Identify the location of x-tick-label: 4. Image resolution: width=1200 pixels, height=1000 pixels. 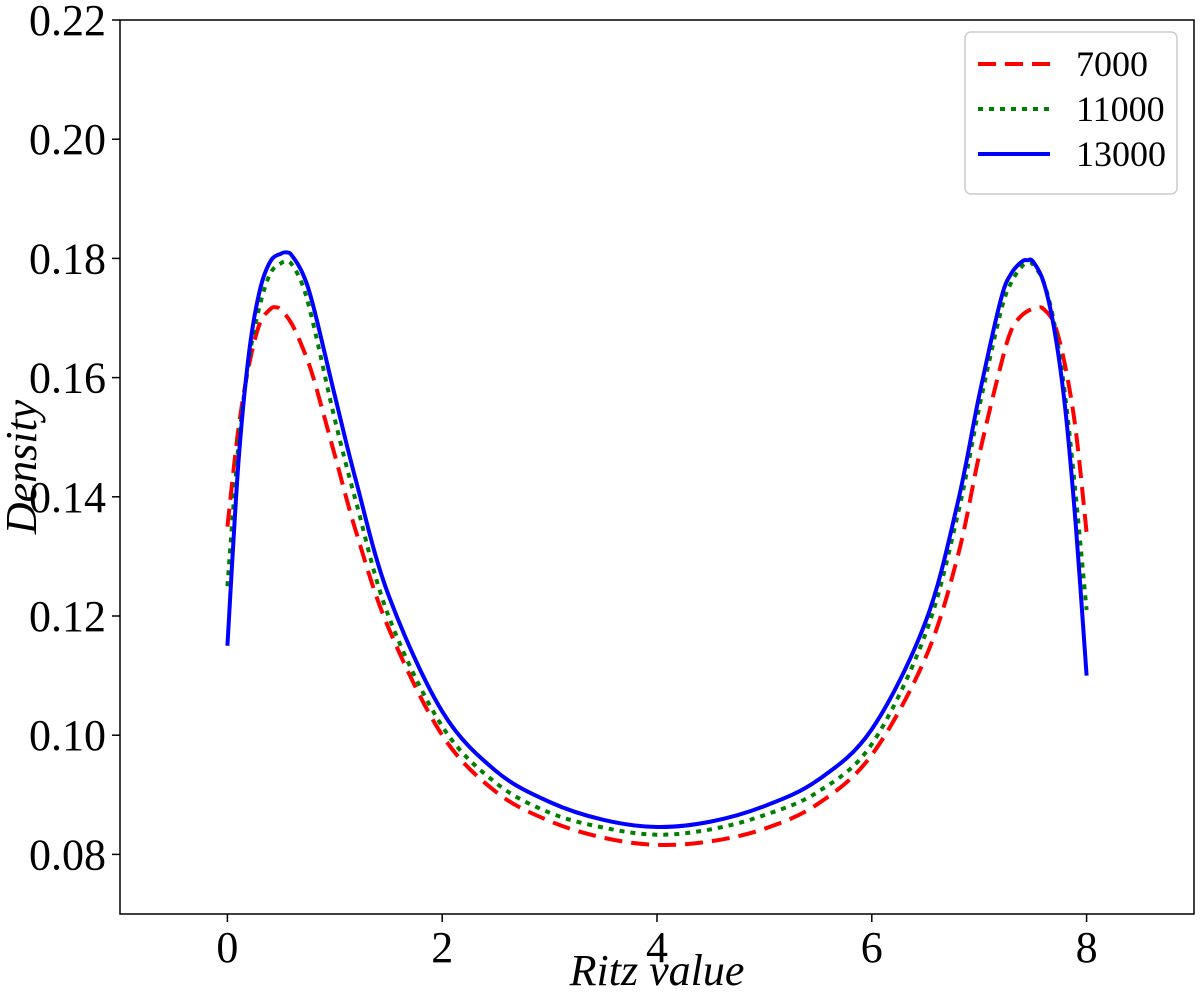
(657, 947).